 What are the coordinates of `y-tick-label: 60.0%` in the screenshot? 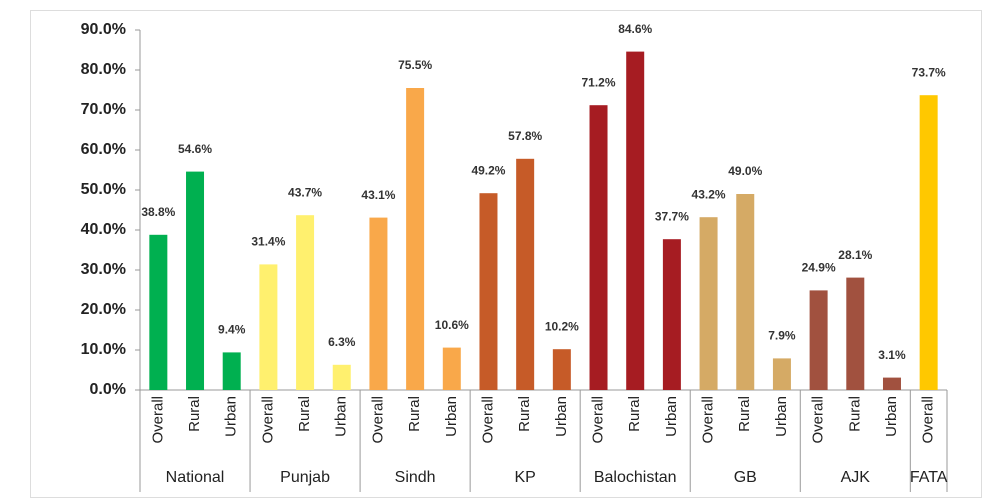 It's located at (103, 149).